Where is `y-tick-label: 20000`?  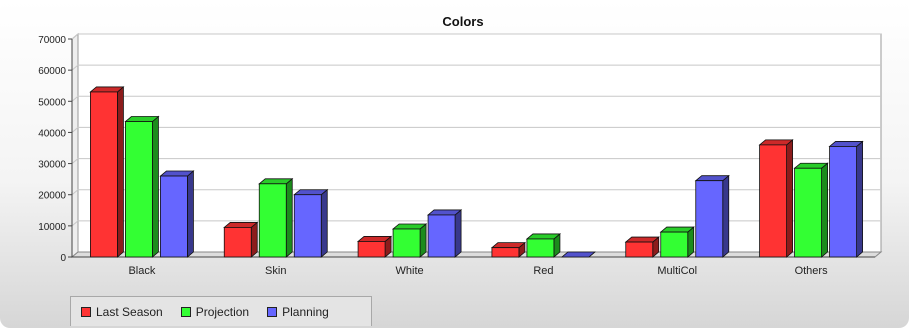 y-tick-label: 20000 is located at coordinates (52, 196).